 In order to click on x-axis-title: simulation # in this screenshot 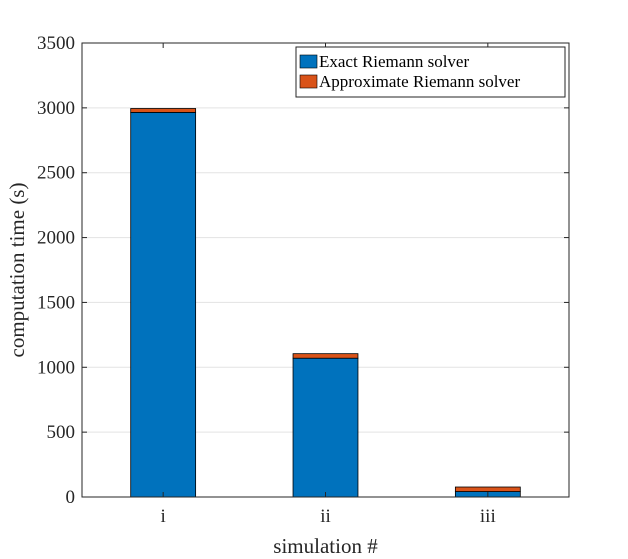, I will do `click(325, 546)`.